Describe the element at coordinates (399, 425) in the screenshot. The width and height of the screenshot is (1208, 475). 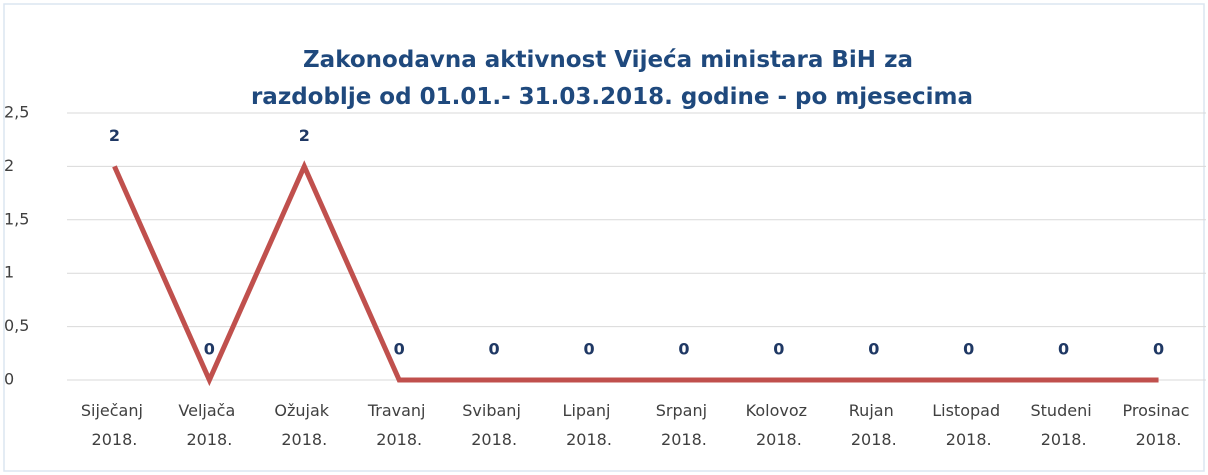
I see `x-tick-label: Travanj 2018.` at that location.